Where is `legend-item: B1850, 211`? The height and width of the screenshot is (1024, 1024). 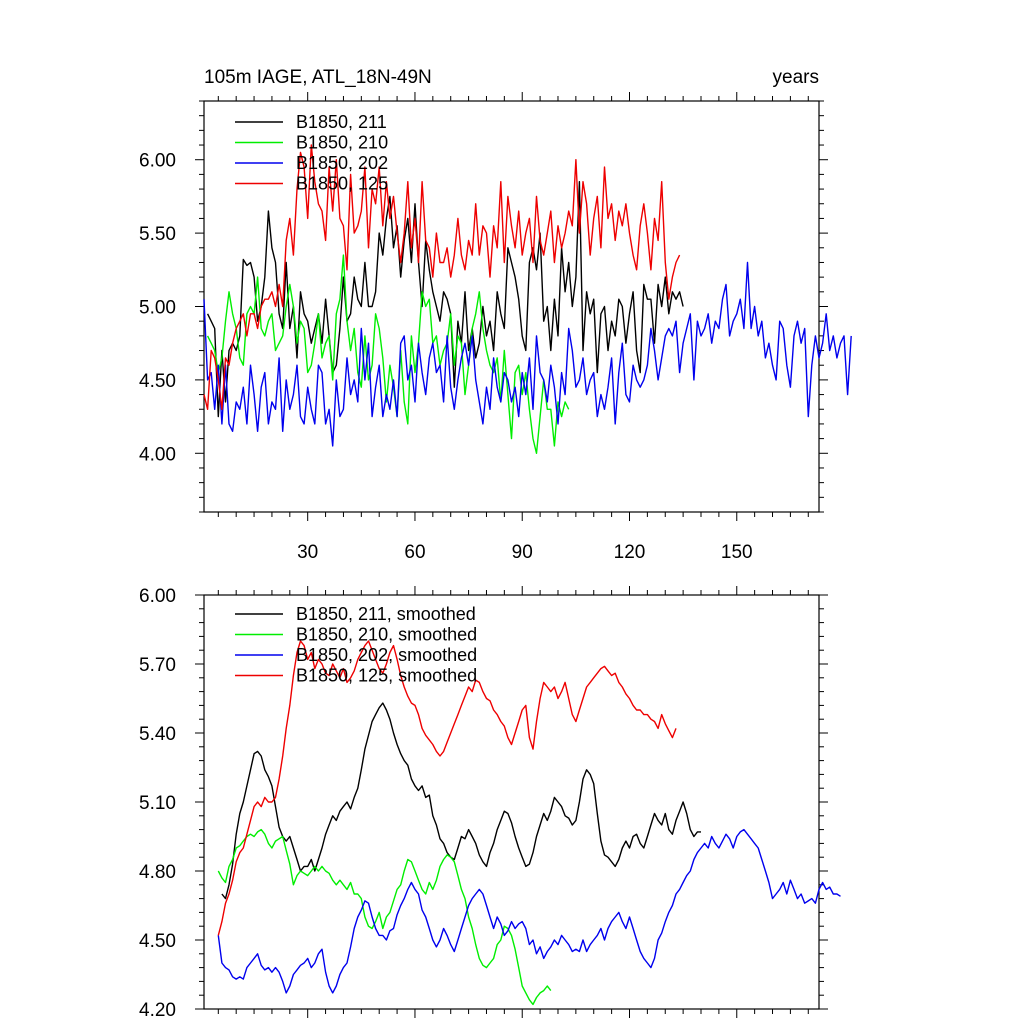 legend-item: B1850, 211 is located at coordinates (311, 122).